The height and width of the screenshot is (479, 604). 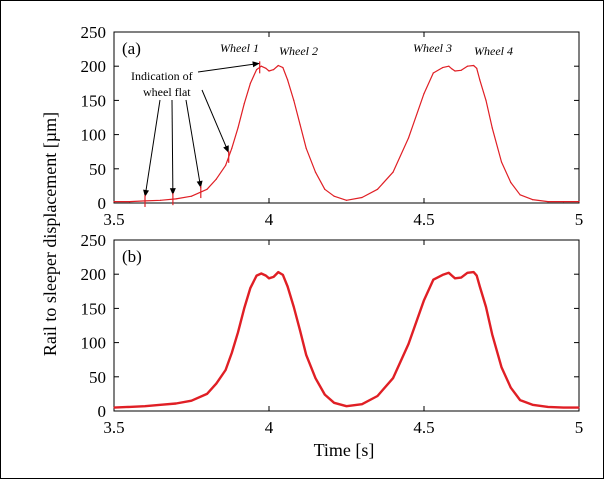 I want to click on panel-label: (a), so click(x=131, y=48).